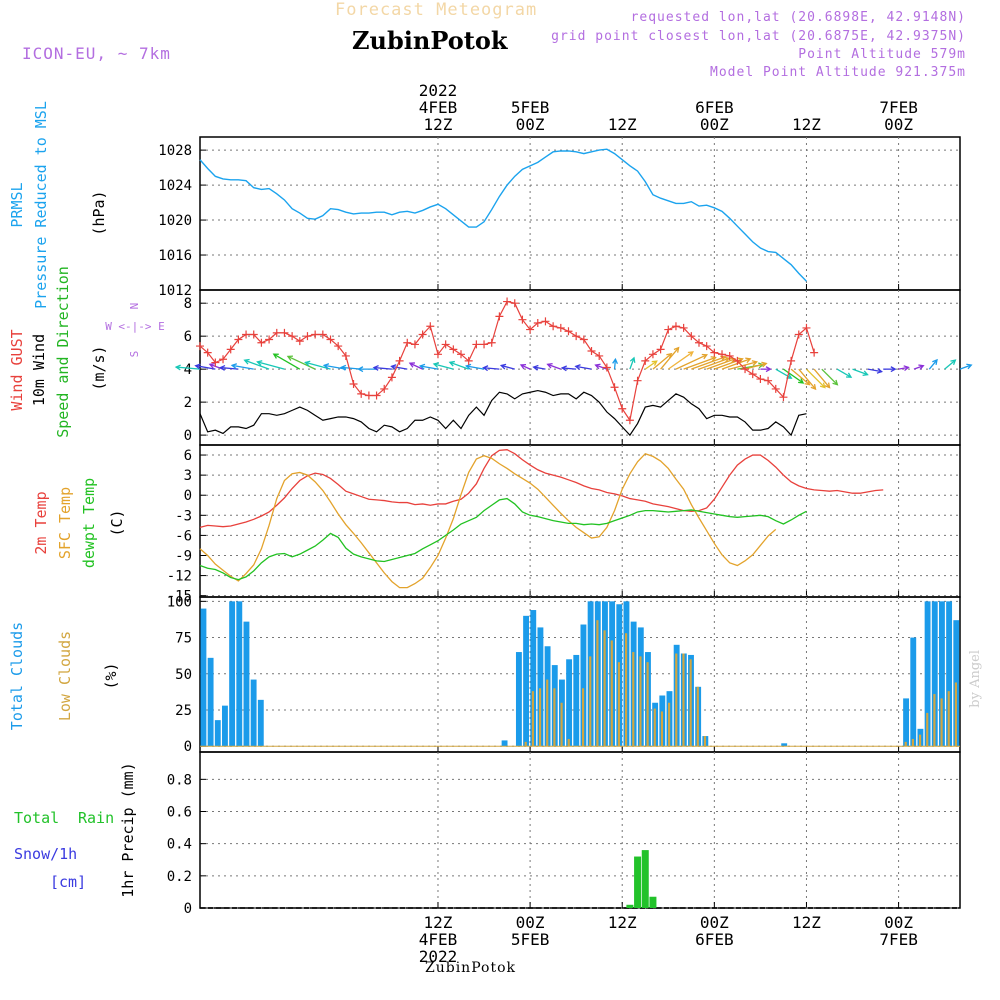 This screenshot has width=1000, height=1000. Describe the element at coordinates (179, 597) in the screenshot. I see `temperature-ytick-label: -15` at that location.